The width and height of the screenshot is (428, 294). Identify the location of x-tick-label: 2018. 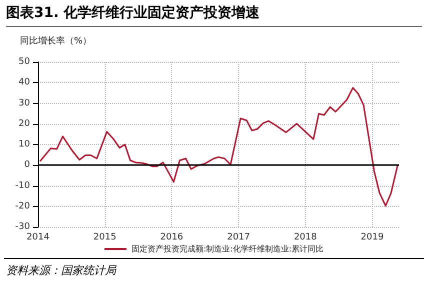
(306, 237).